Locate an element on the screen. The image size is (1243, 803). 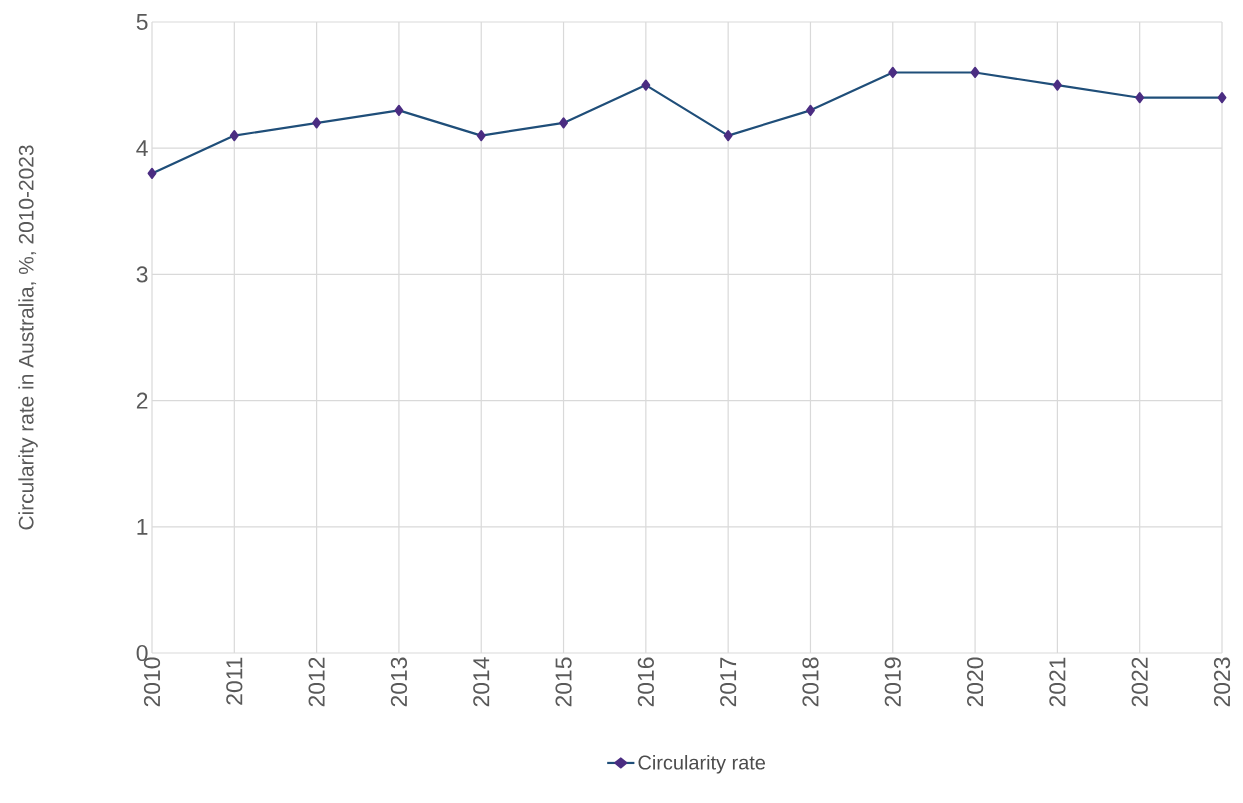
x-tick-label: 2018 is located at coordinates (810, 682).